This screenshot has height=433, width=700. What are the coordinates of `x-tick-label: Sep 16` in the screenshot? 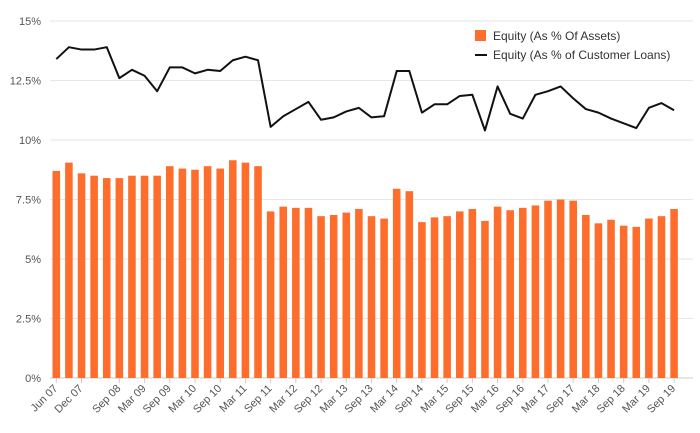 It's located at (510, 399).